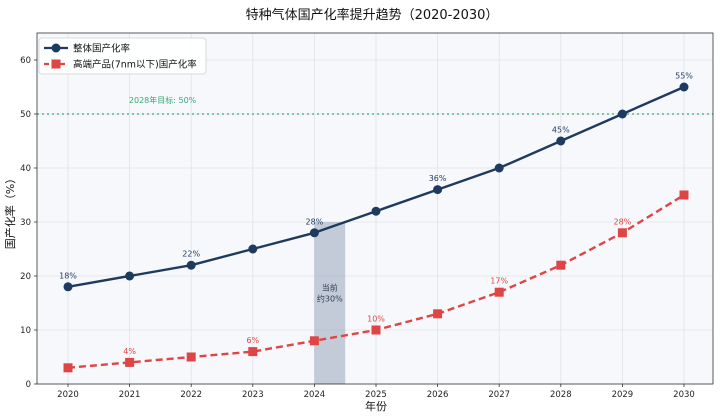  What do you see at coordinates (28, 385) in the screenshot?
I see `y-tick-label: 0` at bounding box center [28, 385].